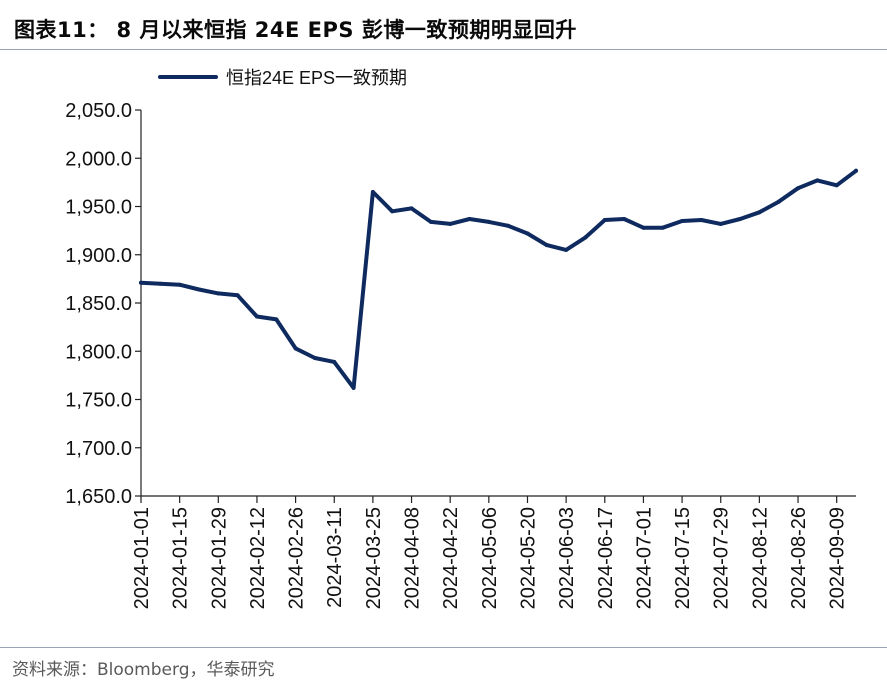 Image resolution: width=887 pixels, height=693 pixels. Describe the element at coordinates (528, 558) in the screenshot. I see `x-tick-label: 2024-05-20` at that location.